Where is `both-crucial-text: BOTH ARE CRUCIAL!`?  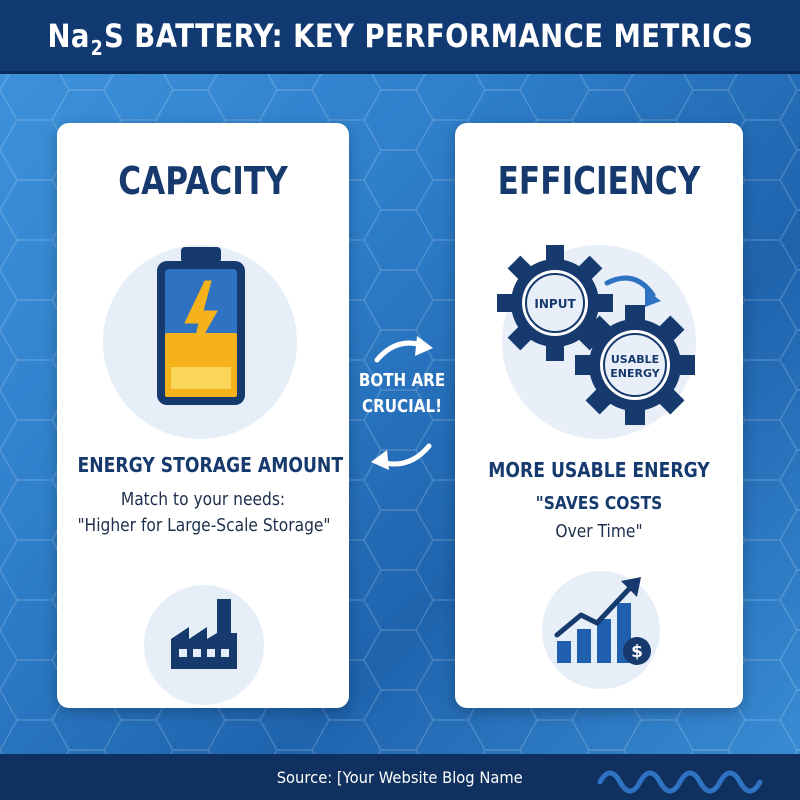 both-crucial-text: BOTH ARE CRUCIAL! is located at coordinates (401, 394).